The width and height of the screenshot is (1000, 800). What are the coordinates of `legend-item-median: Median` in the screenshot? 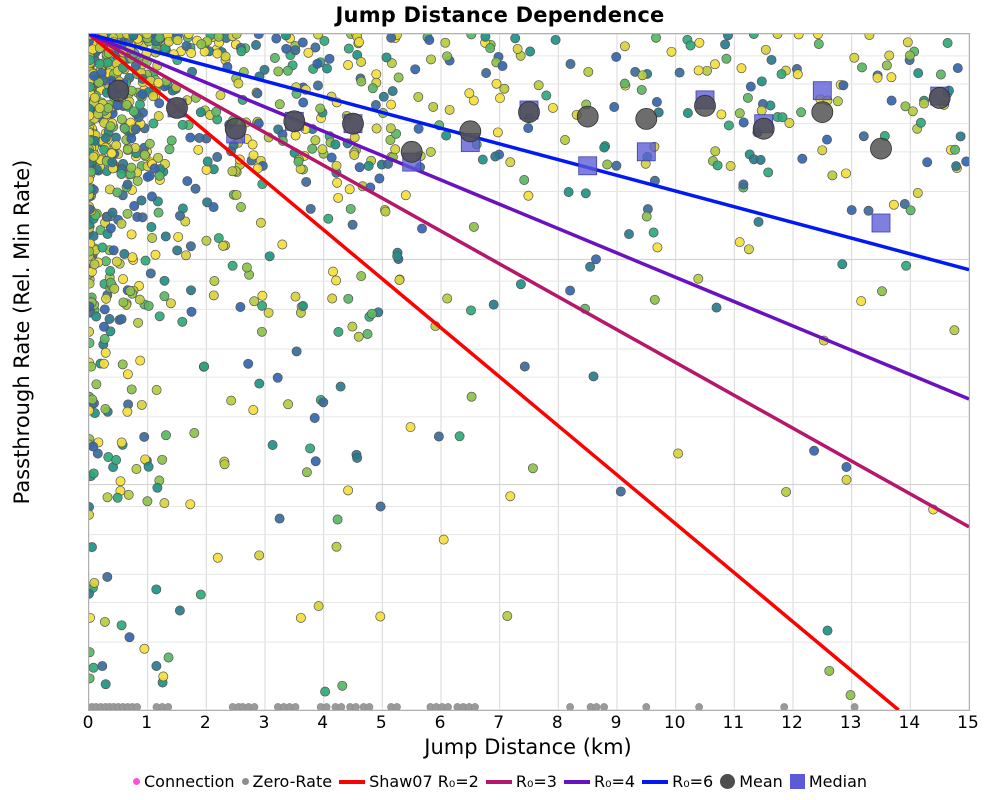 It's located at (828, 781).